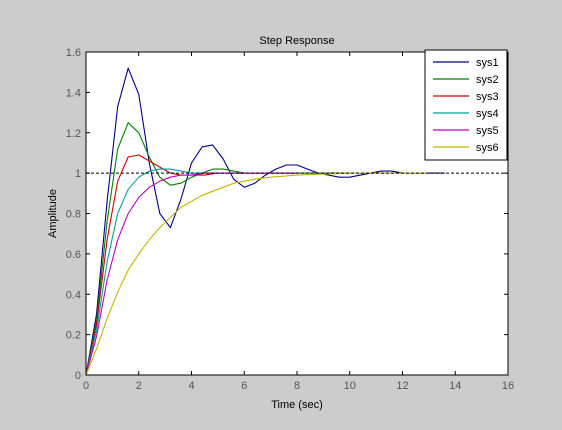 The width and height of the screenshot is (562, 430). I want to click on y-tick-label: 0.6, so click(73, 255).